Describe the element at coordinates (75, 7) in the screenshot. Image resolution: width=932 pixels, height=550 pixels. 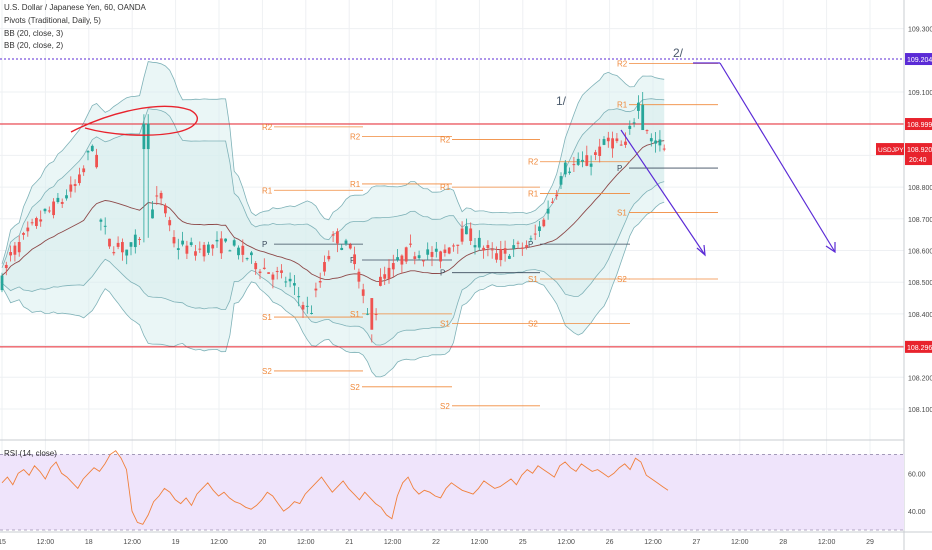
I see `chart-title: U.S. Dollar / Japanese Yen, 60, OANDA` at that location.